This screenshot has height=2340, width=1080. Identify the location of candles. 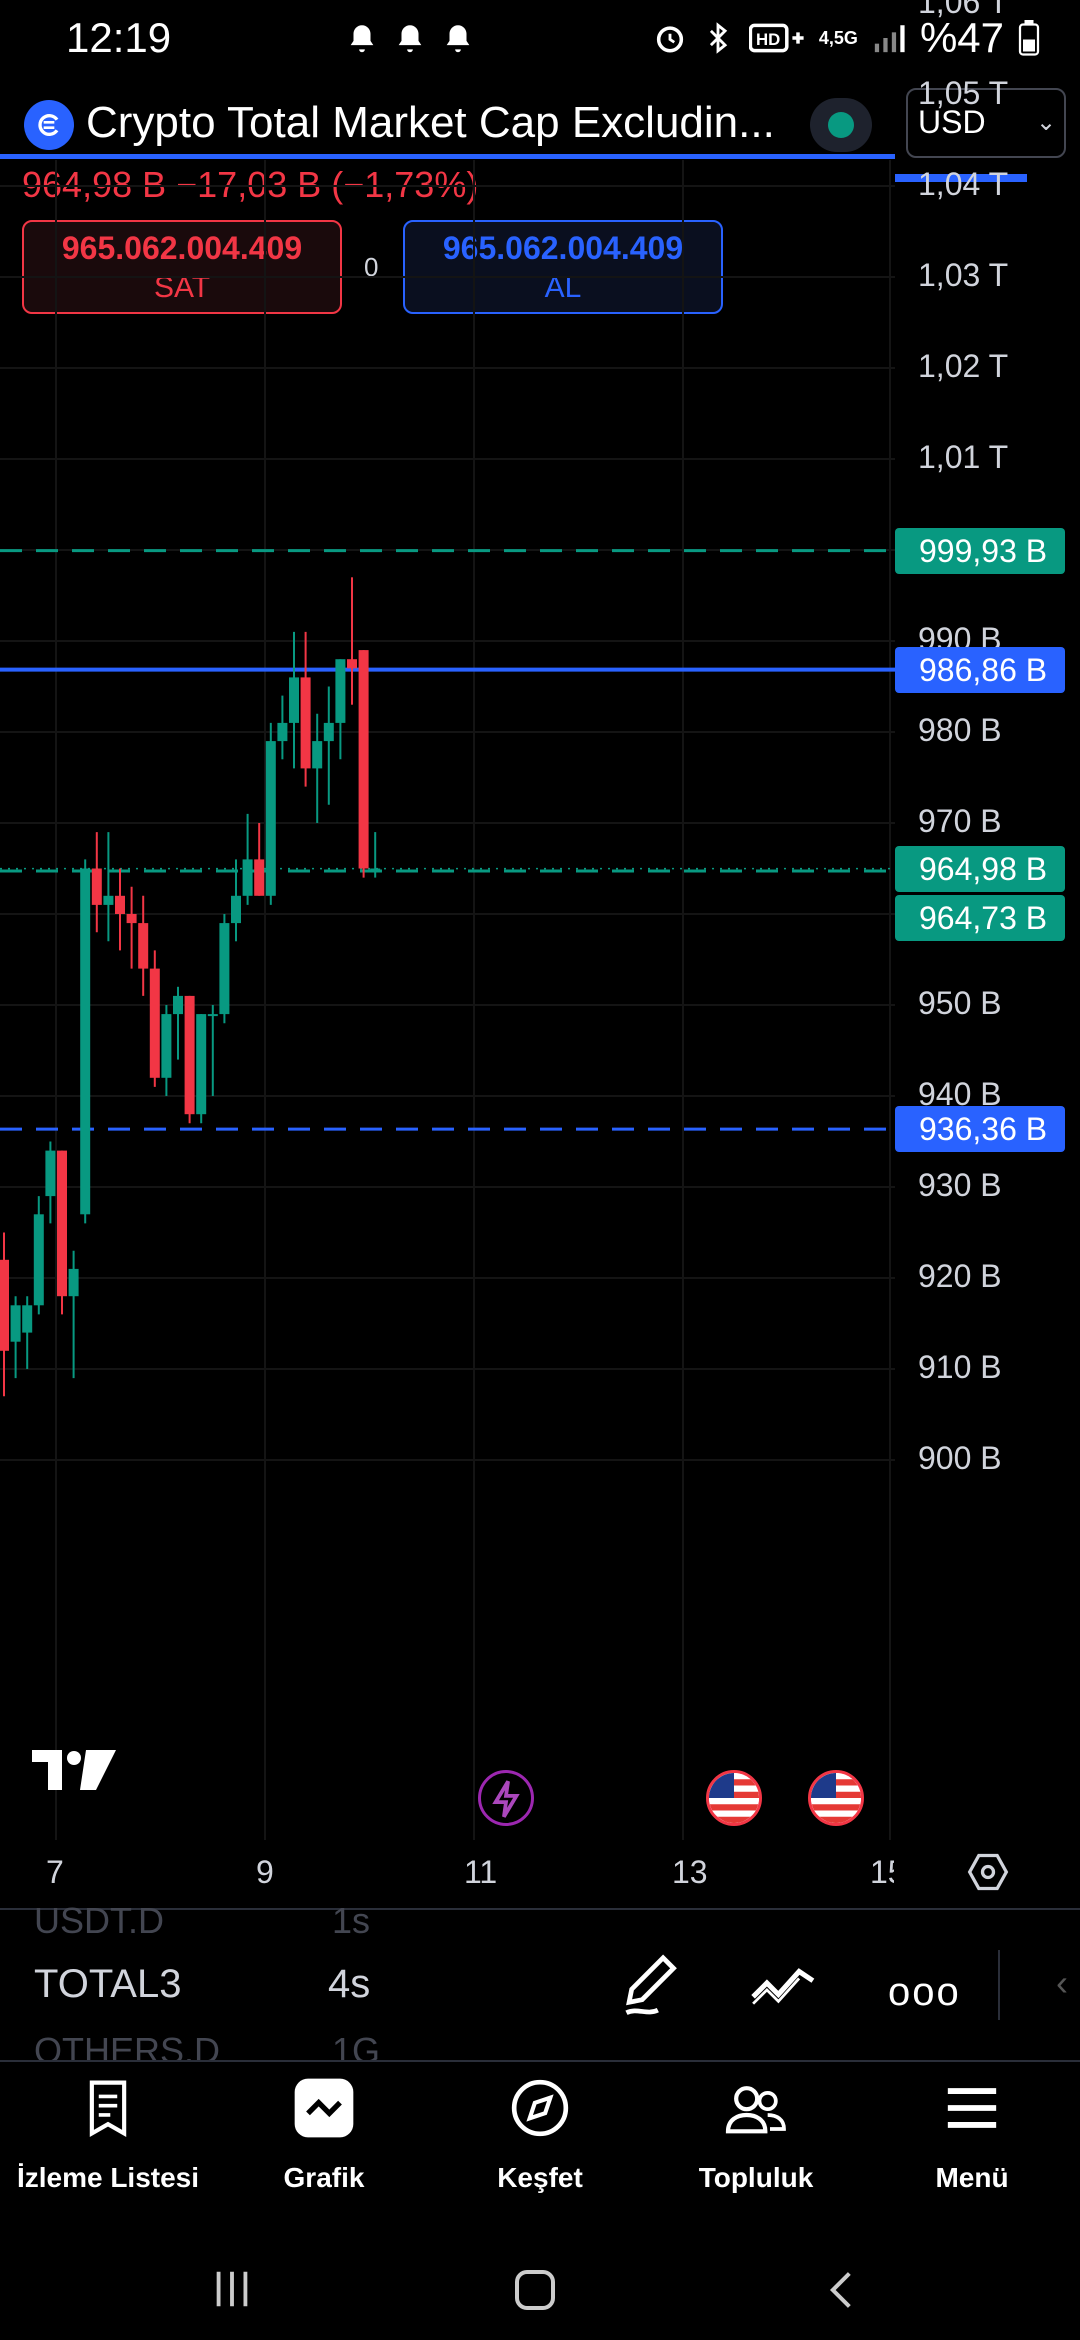
(190, 987).